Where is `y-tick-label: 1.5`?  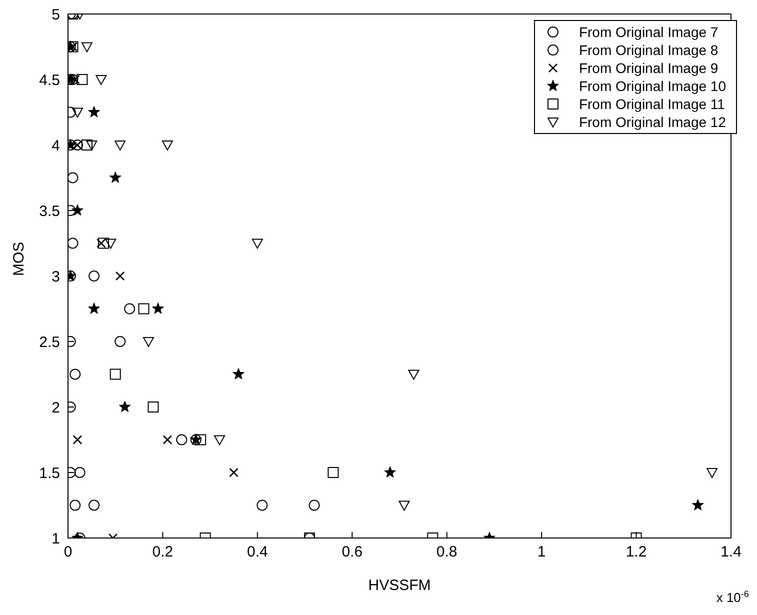
y-tick-label: 1.5 is located at coordinates (49, 473).